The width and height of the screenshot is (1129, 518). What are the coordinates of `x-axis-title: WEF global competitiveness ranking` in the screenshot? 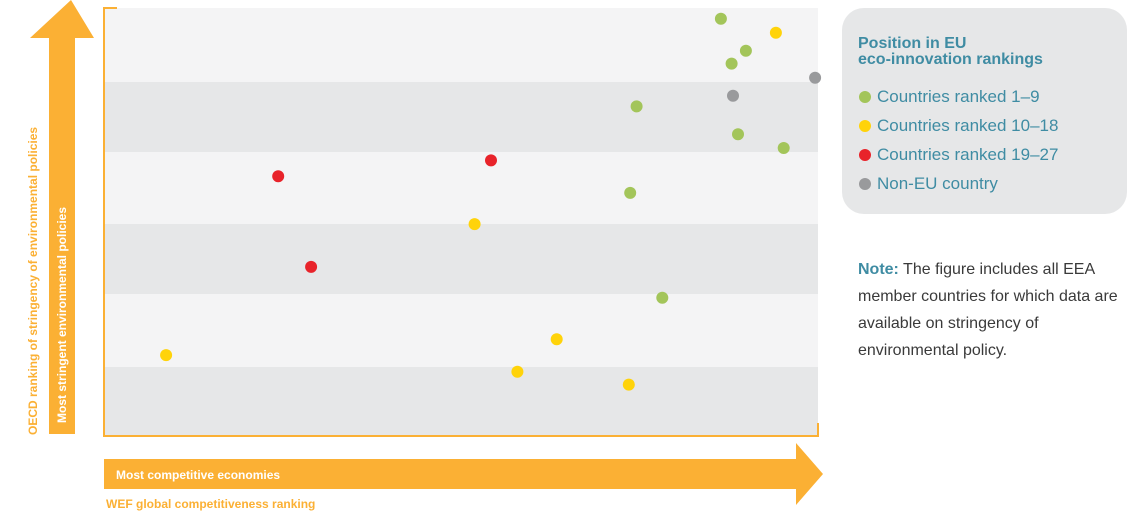 It's located at (210, 504).